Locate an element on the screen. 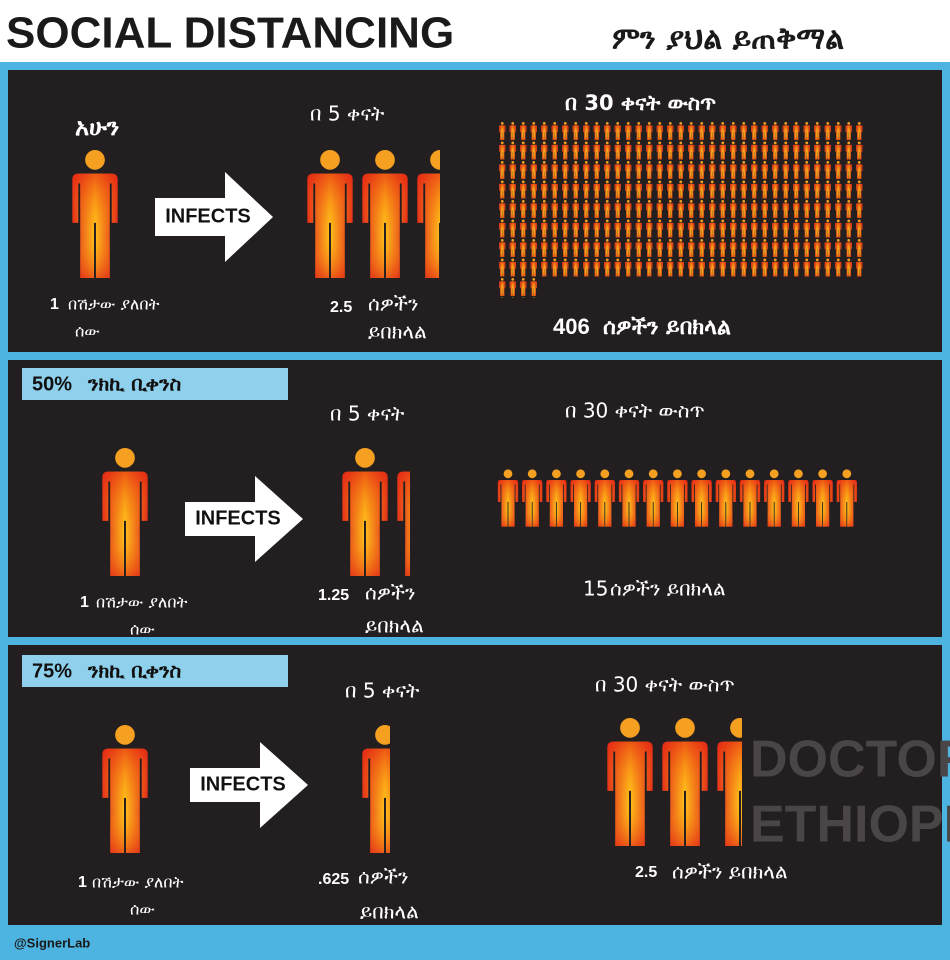 This screenshot has width=950, height=960. now-label: አሁን is located at coordinates (97, 127).